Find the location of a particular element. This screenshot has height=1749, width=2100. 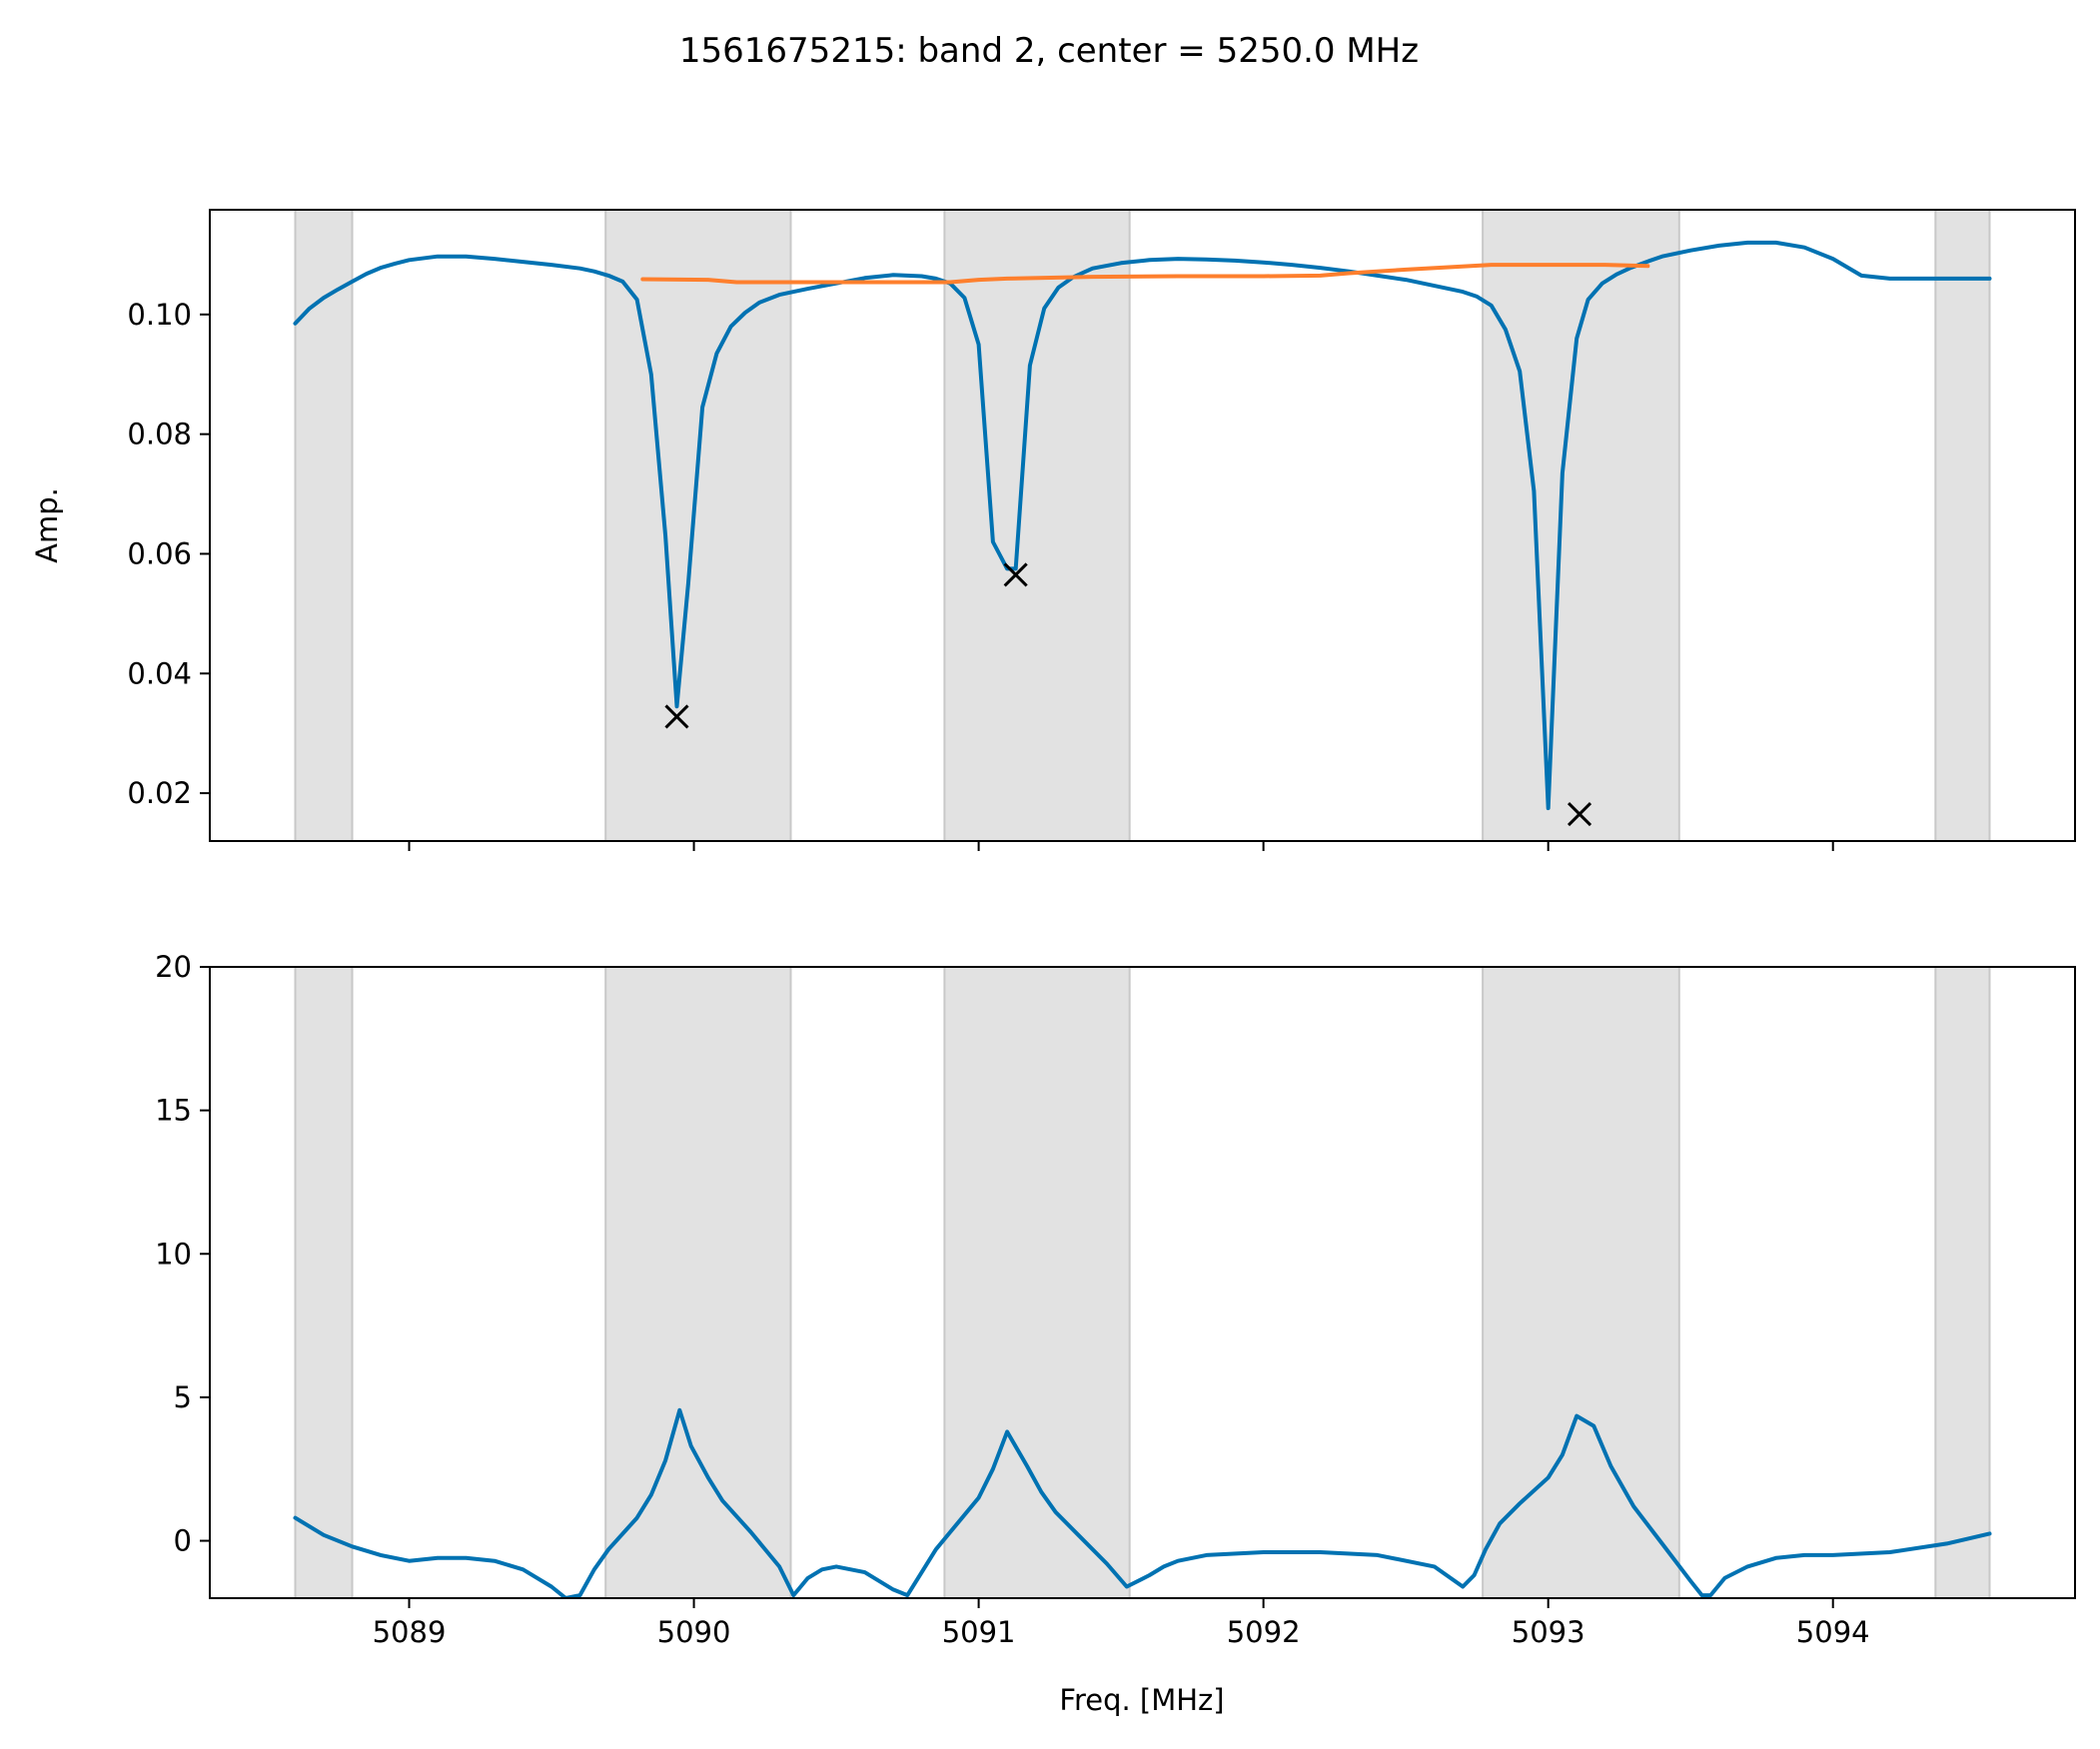

top-ytick-label-0: 0.02 is located at coordinates (159, 793).